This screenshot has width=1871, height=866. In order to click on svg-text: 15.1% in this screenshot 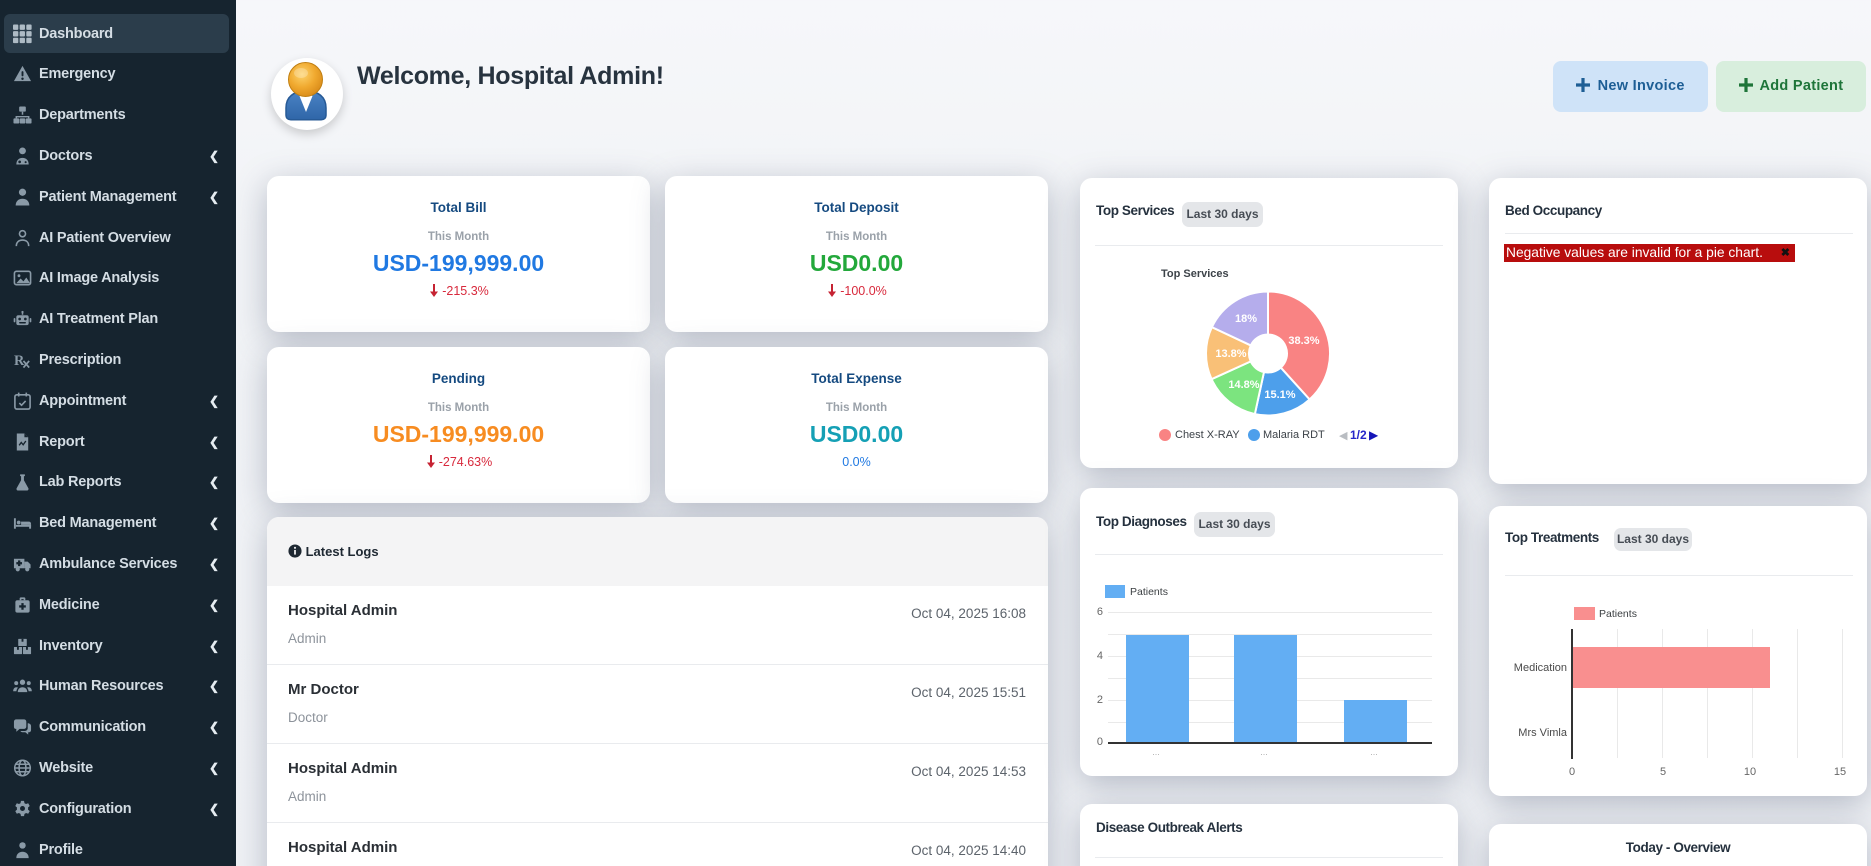, I will do `click(1279, 395)`.